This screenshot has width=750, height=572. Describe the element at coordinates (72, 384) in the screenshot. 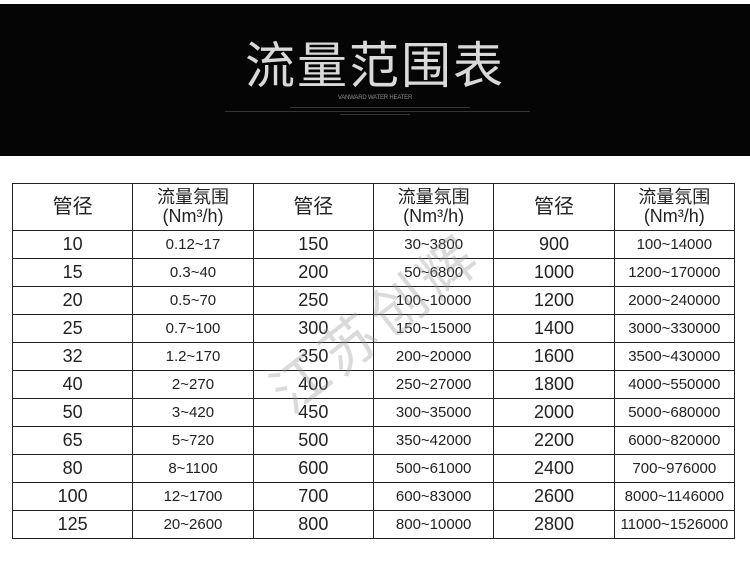

I see `cell-pipe-diameter: 40` at that location.